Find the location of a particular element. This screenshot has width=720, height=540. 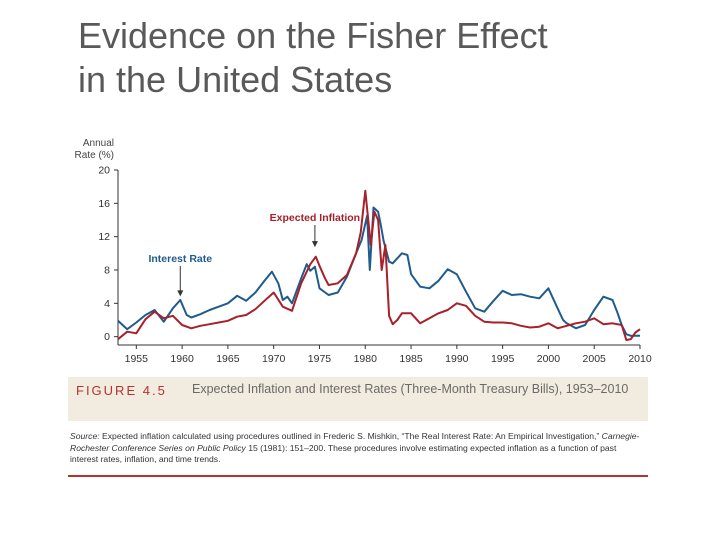

y-tick-label: 20 is located at coordinates (104, 171).